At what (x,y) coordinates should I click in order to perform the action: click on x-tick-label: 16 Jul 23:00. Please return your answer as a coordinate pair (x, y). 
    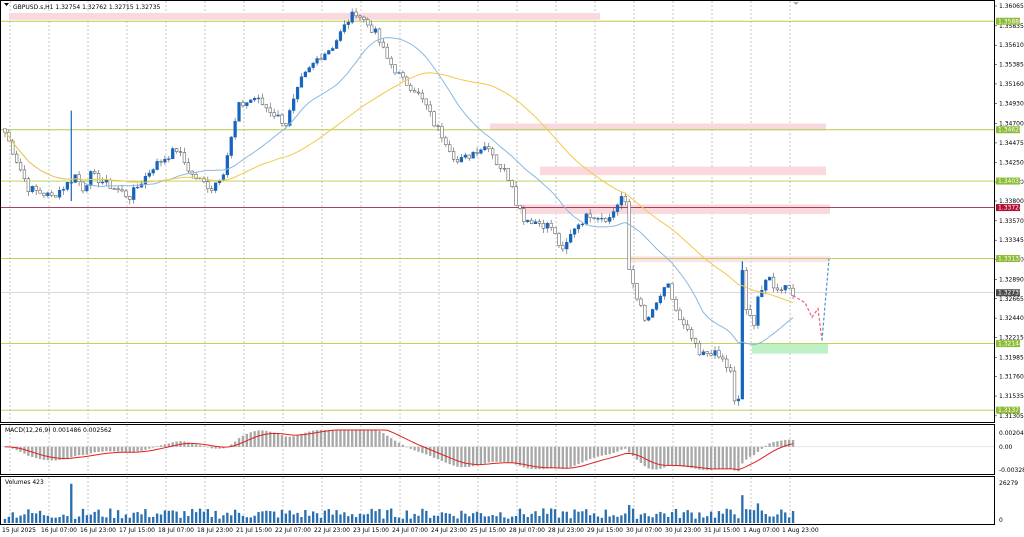
    Looking at the image, I should click on (98, 530).